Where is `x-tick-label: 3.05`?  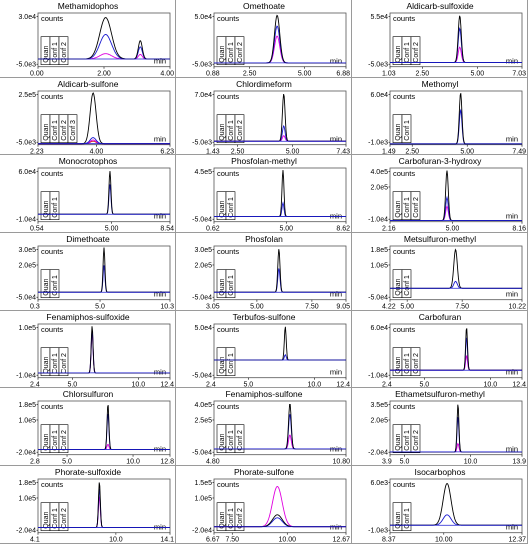
x-tick-label: 3.05 is located at coordinates (213, 307).